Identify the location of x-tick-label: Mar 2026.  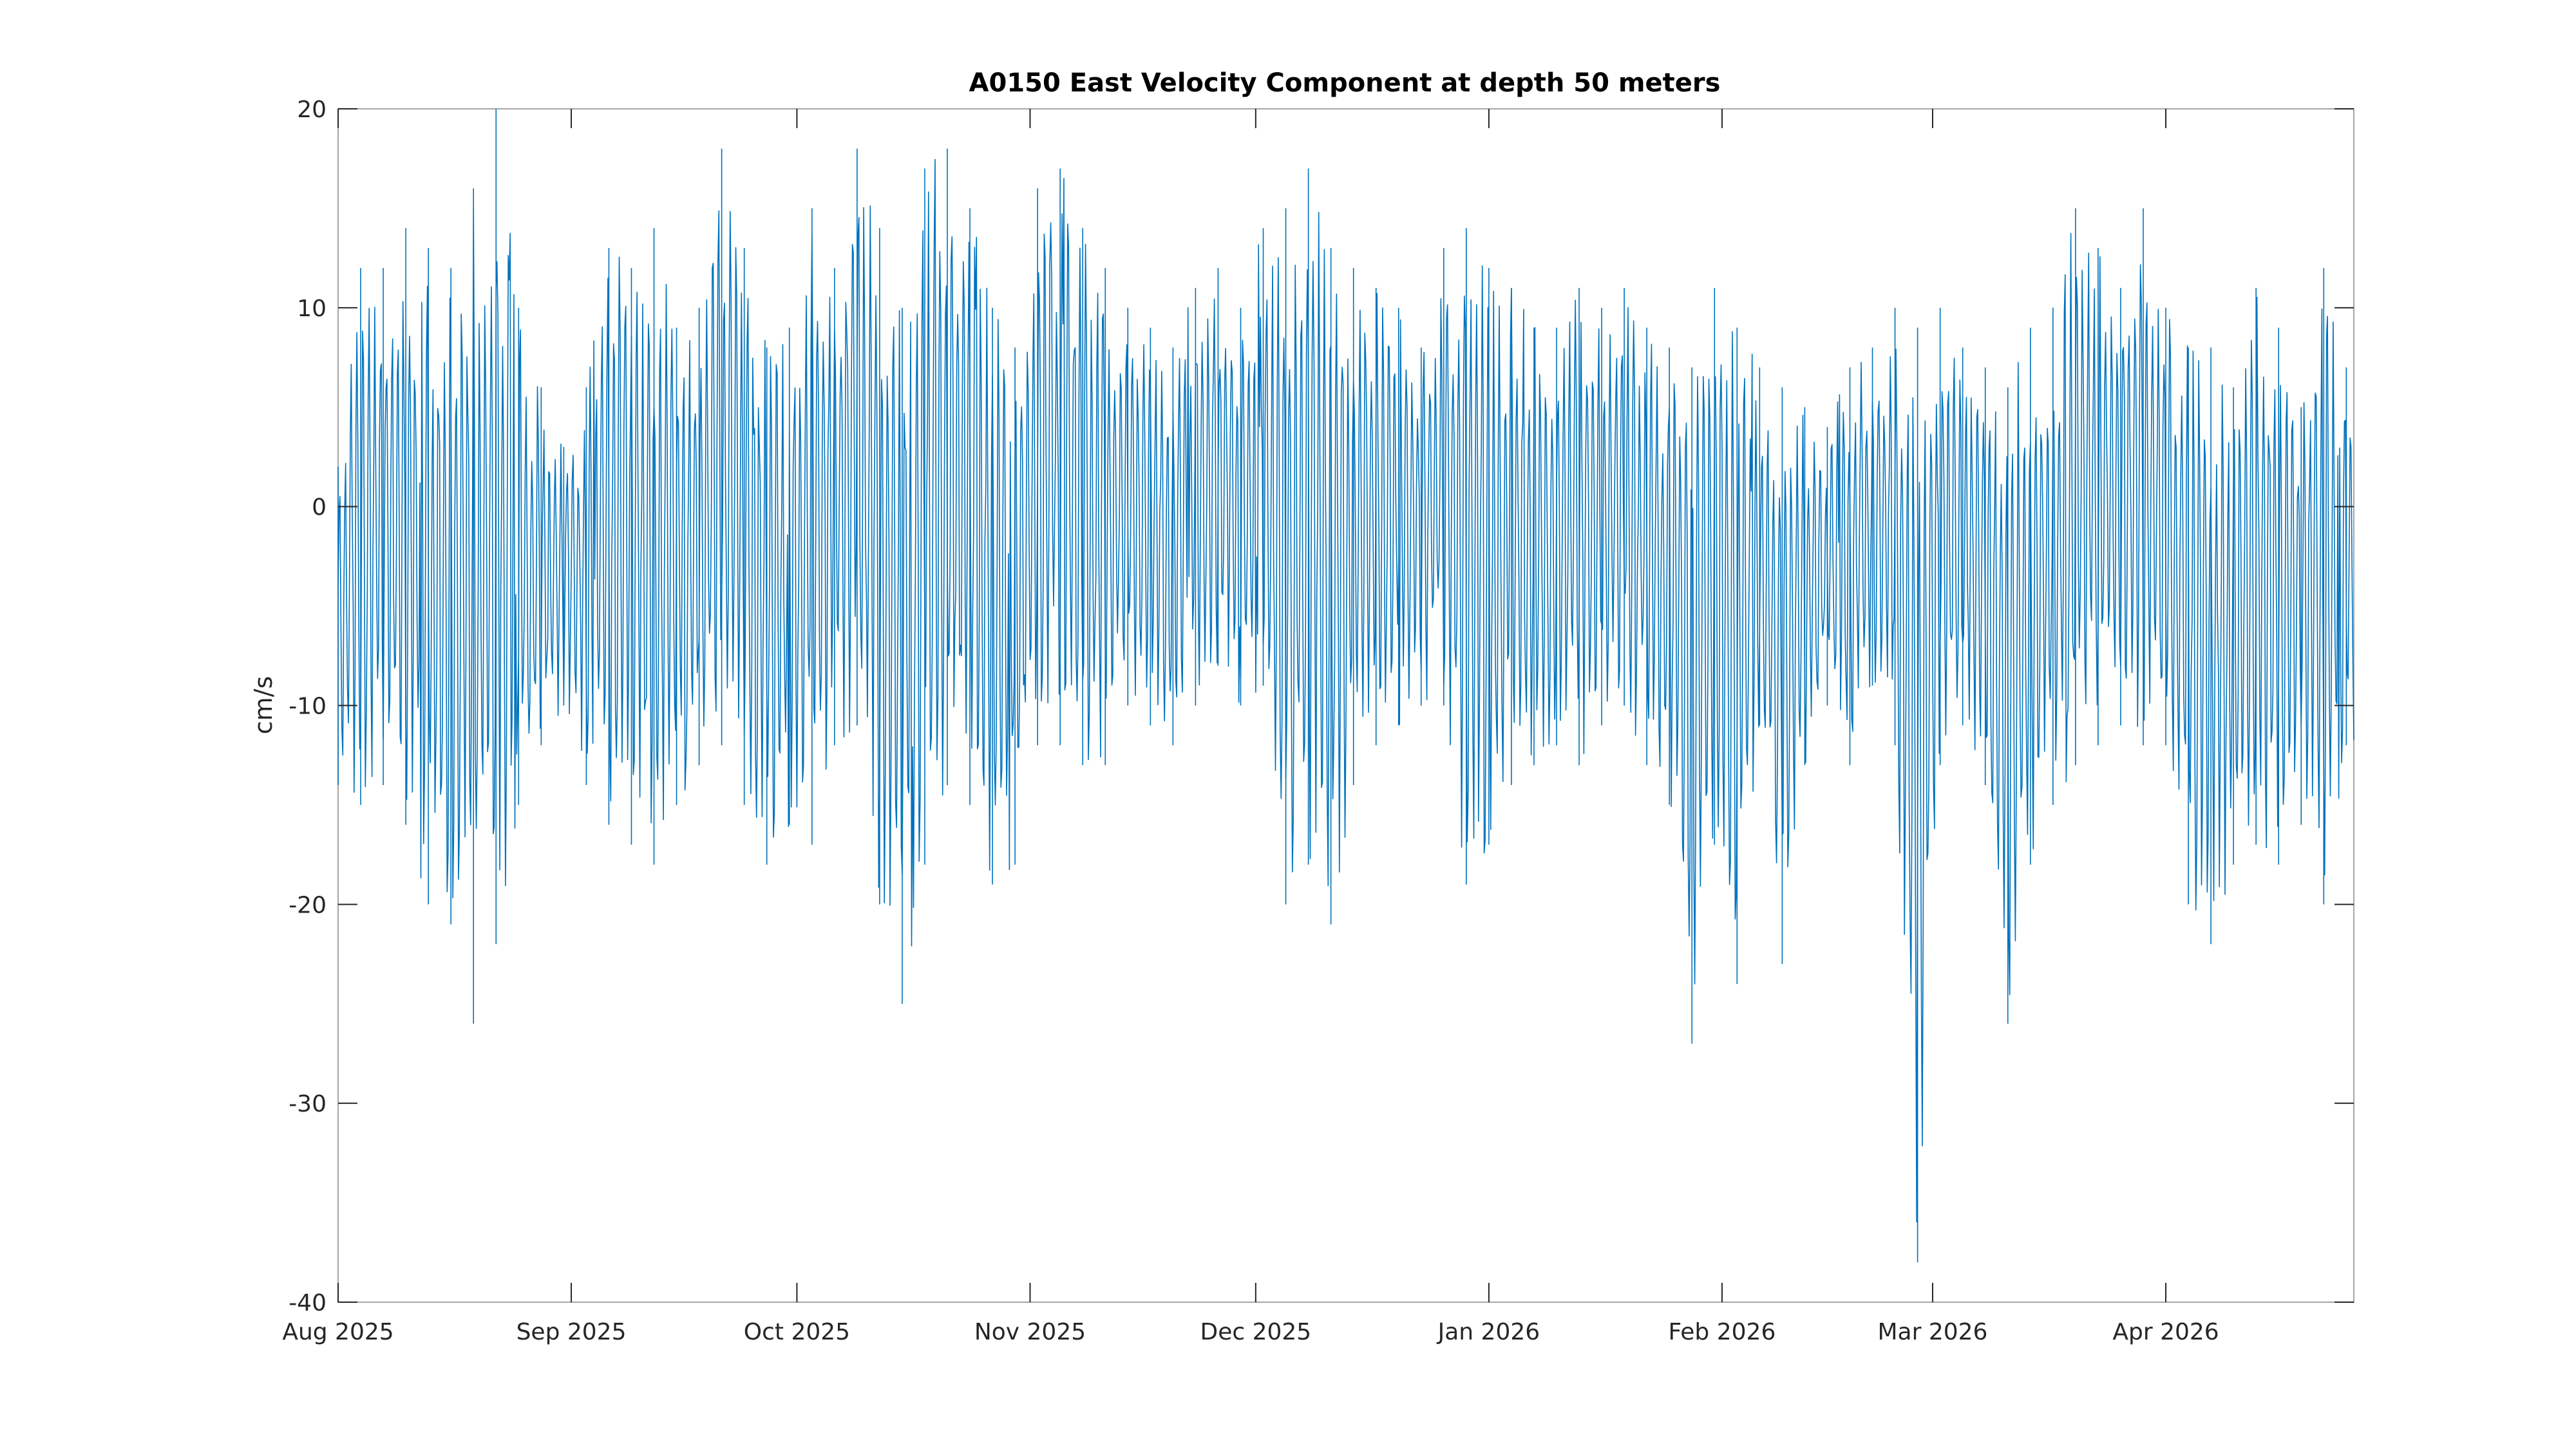
(1932, 1332).